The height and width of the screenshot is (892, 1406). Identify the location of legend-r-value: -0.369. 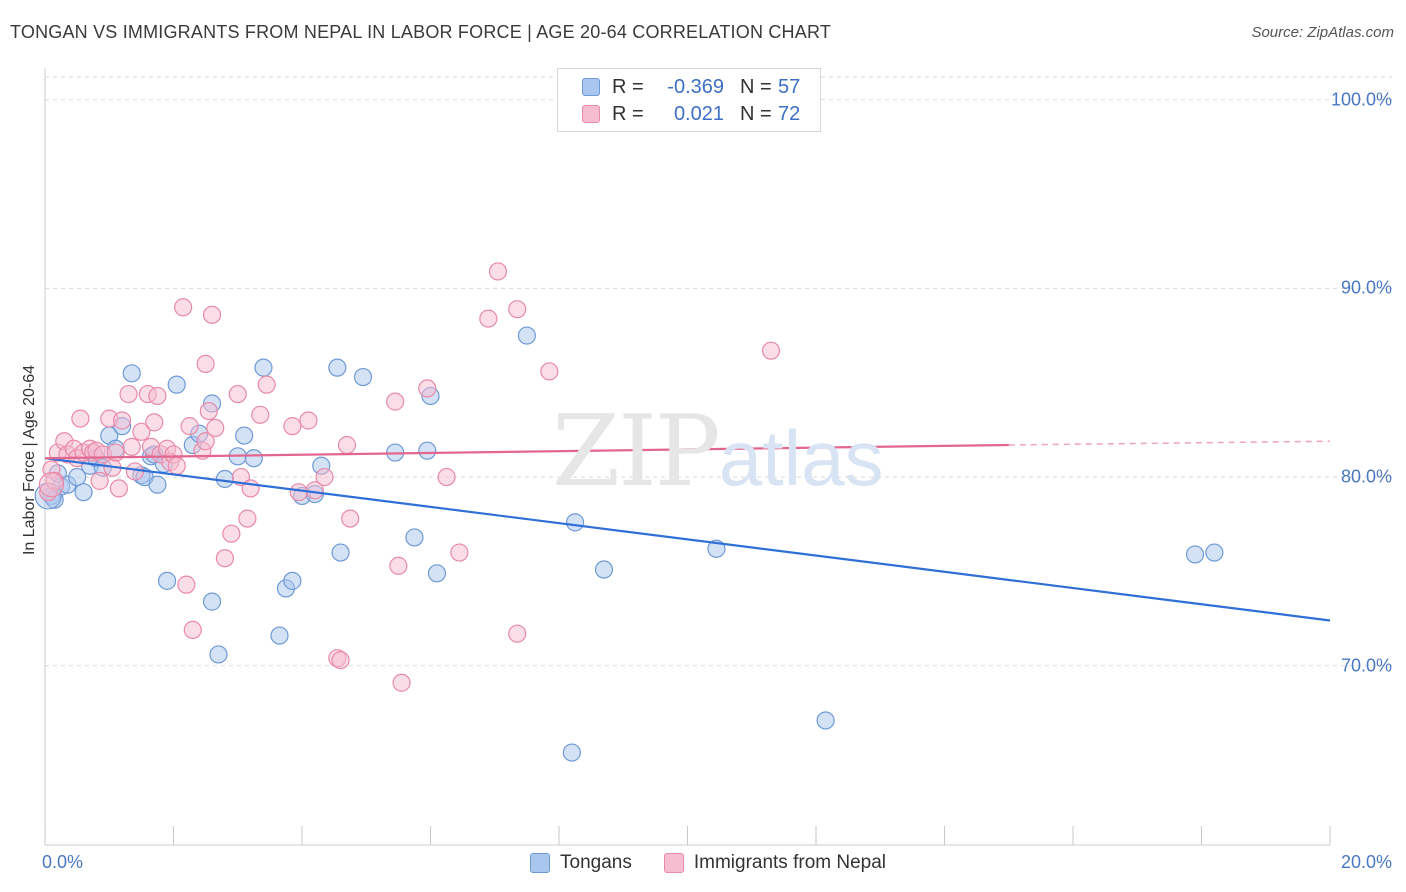
(695, 86).